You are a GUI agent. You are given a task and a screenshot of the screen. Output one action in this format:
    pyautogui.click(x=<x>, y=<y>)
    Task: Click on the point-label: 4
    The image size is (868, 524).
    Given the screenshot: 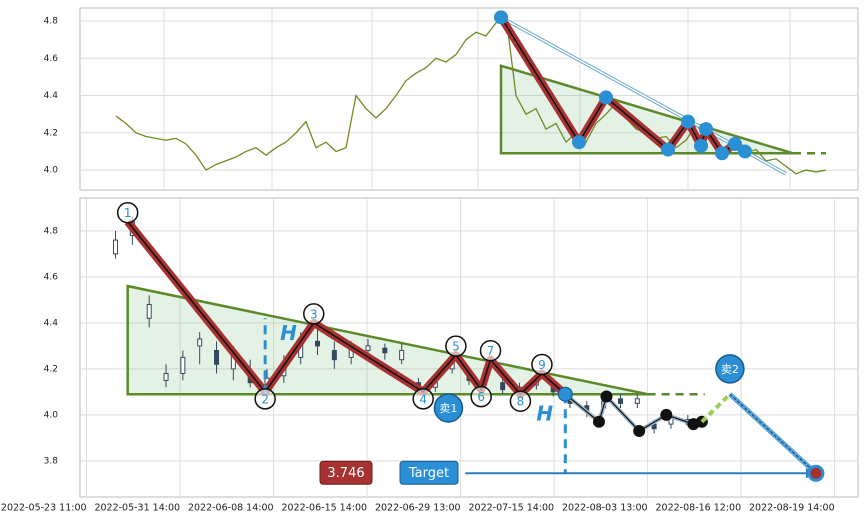 What is the action you would take?
    pyautogui.click(x=423, y=399)
    